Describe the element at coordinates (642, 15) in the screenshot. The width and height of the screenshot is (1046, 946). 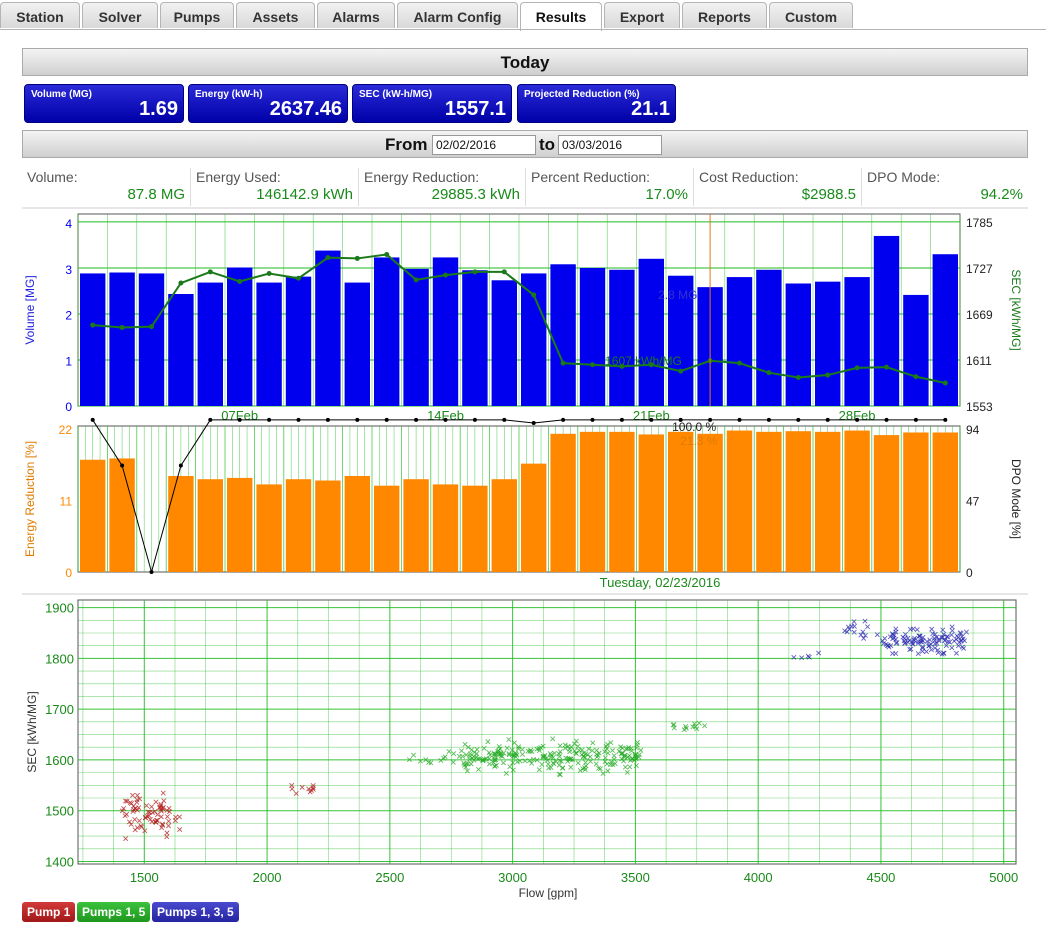
I see `tab-export: Export` at that location.